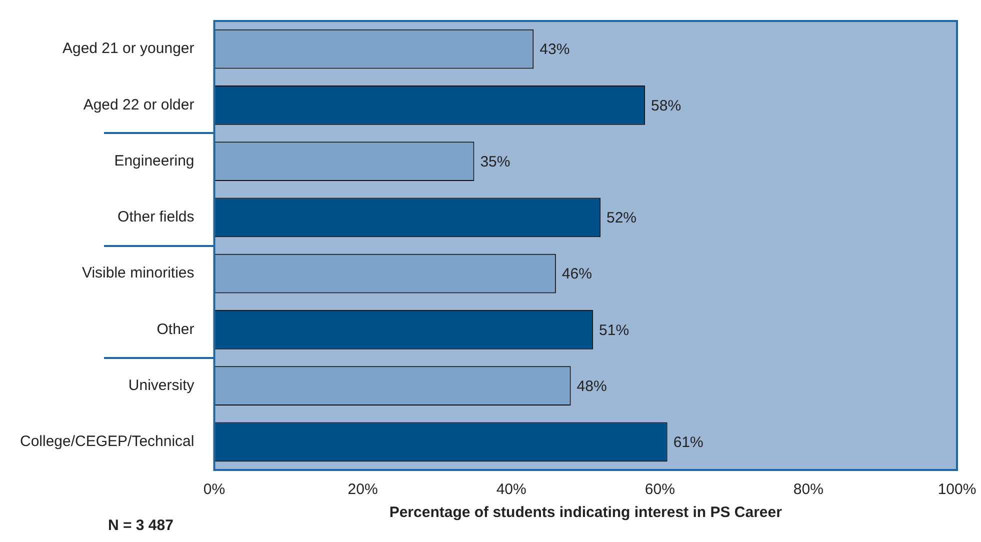  Describe the element at coordinates (555, 49) in the screenshot. I see `data-label: 43%` at that location.